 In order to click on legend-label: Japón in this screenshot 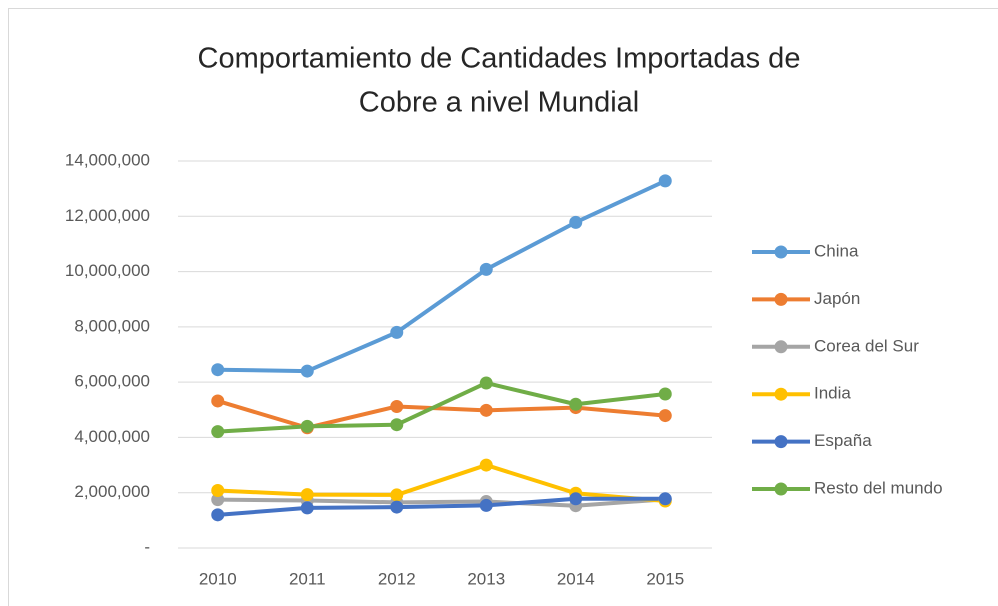, I will do `click(837, 298)`.